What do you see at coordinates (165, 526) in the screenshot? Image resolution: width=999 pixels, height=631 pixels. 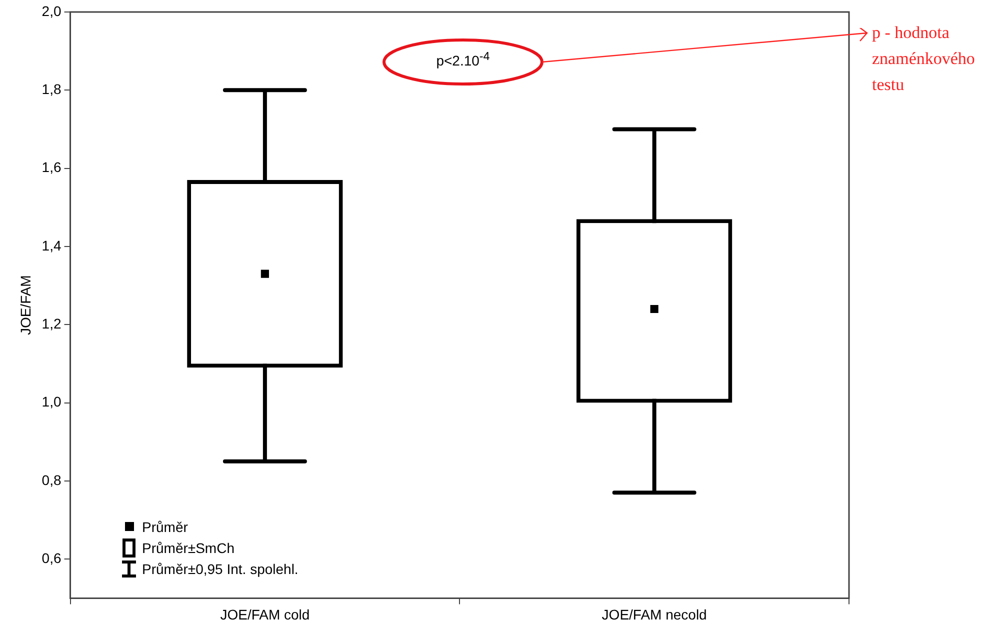 I see `annotation: Průměr` at bounding box center [165, 526].